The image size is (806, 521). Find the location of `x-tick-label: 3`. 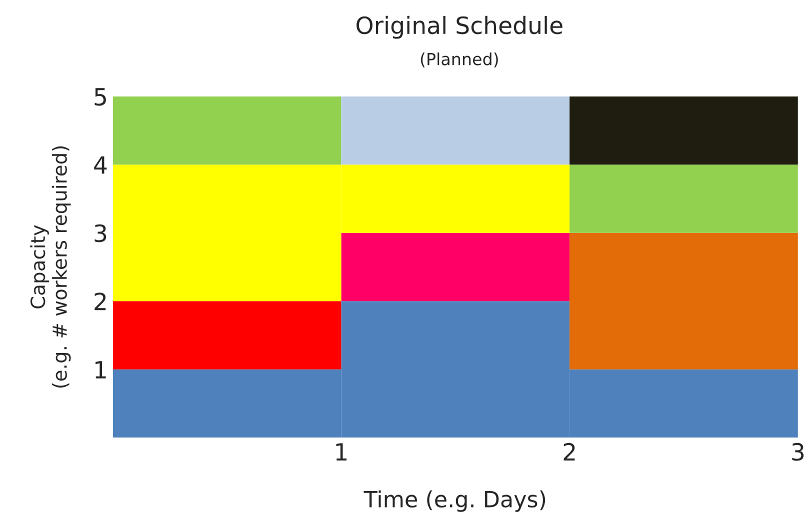

x-tick-label: 3 is located at coordinates (798, 451).